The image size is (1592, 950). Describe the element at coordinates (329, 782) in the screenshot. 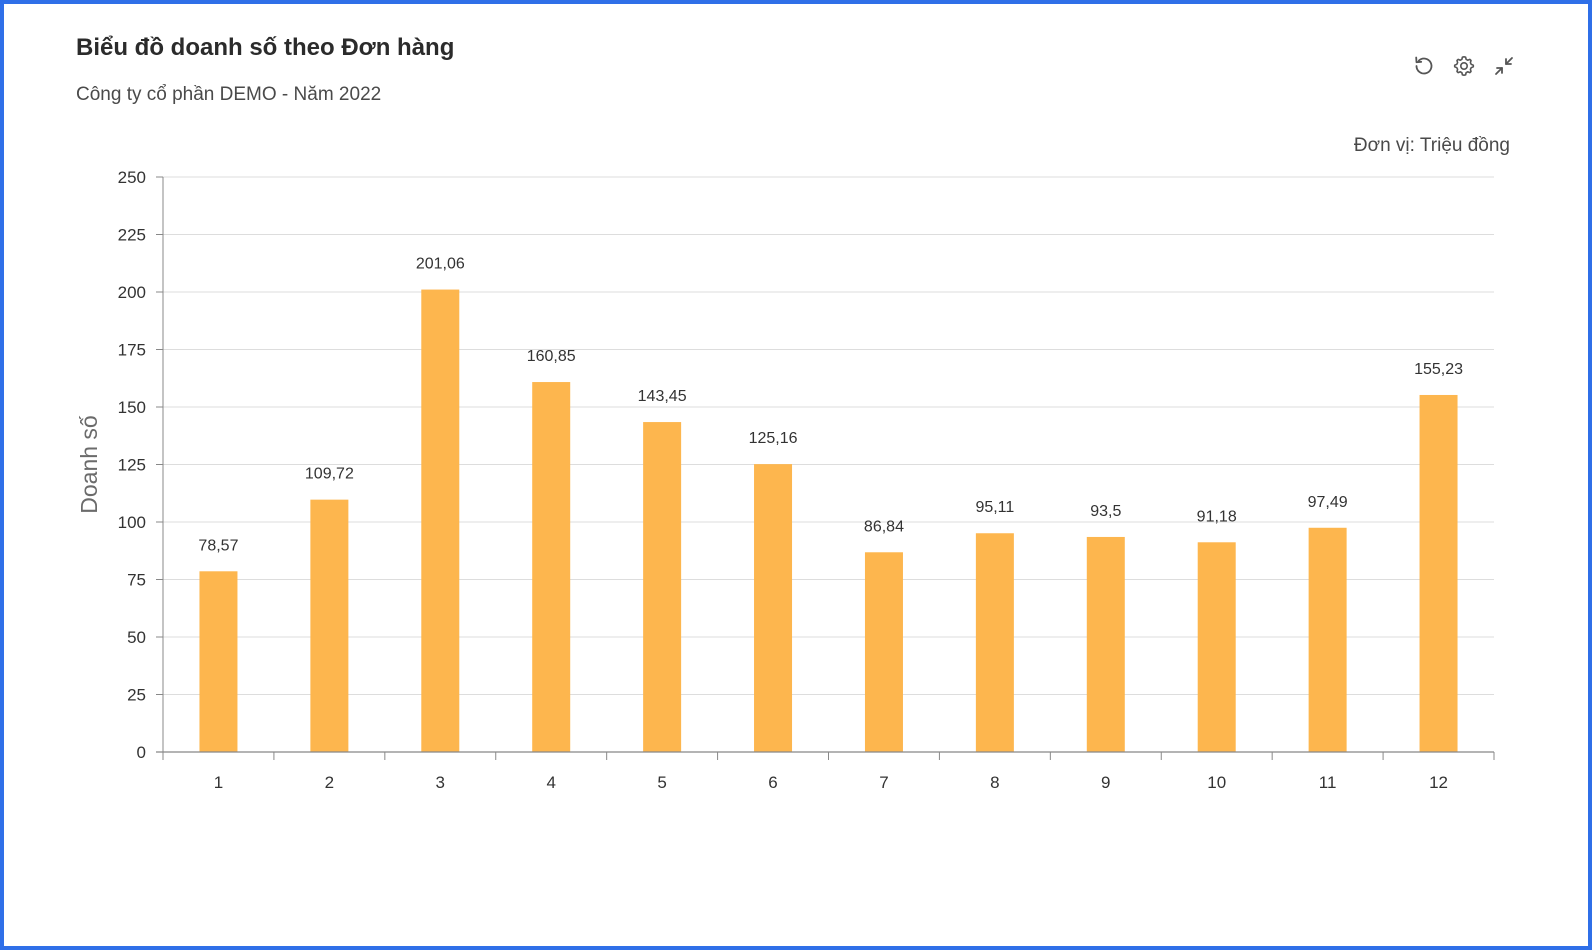

I see `x-tick-label: 2` at that location.